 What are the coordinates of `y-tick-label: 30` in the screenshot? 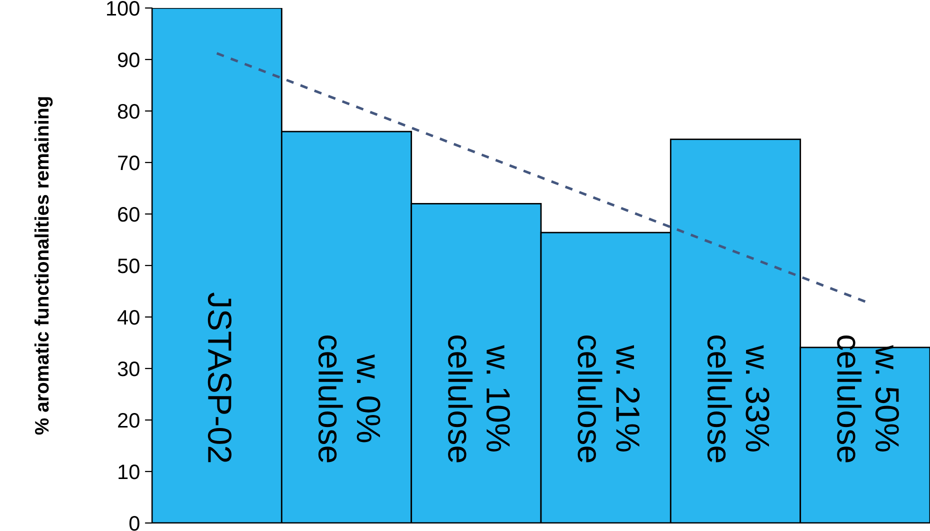 It's located at (129, 369).